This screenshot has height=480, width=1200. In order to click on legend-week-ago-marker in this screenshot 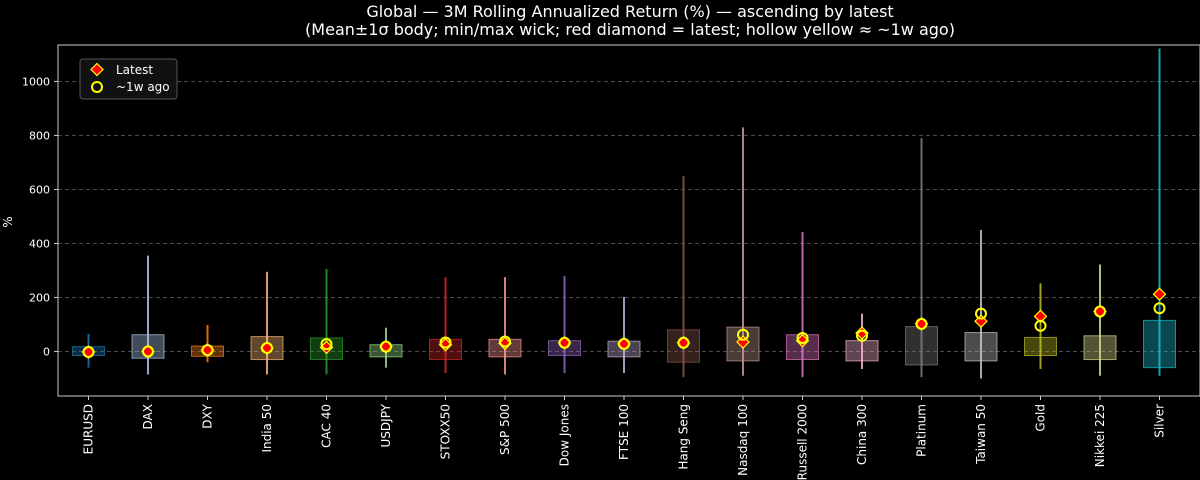, I will do `click(97, 87)`.